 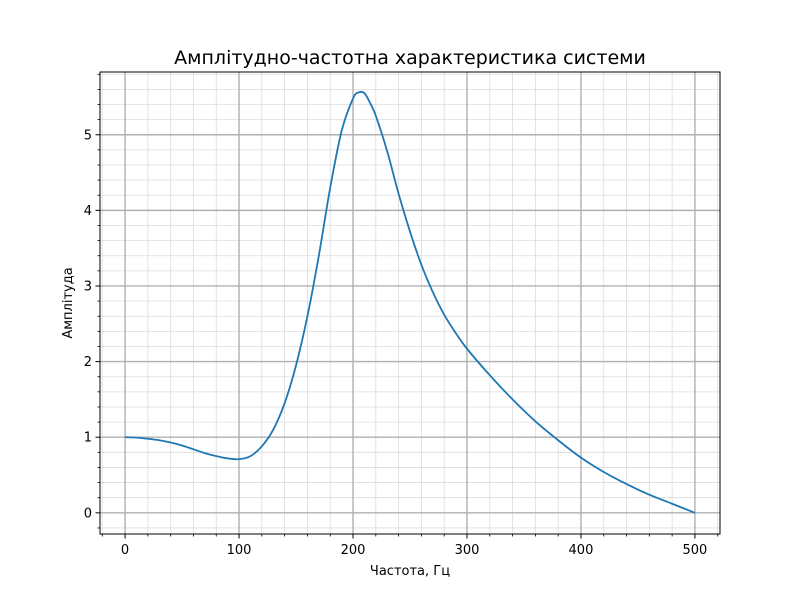 I want to click on y-tick-label: 4, so click(x=88, y=211).